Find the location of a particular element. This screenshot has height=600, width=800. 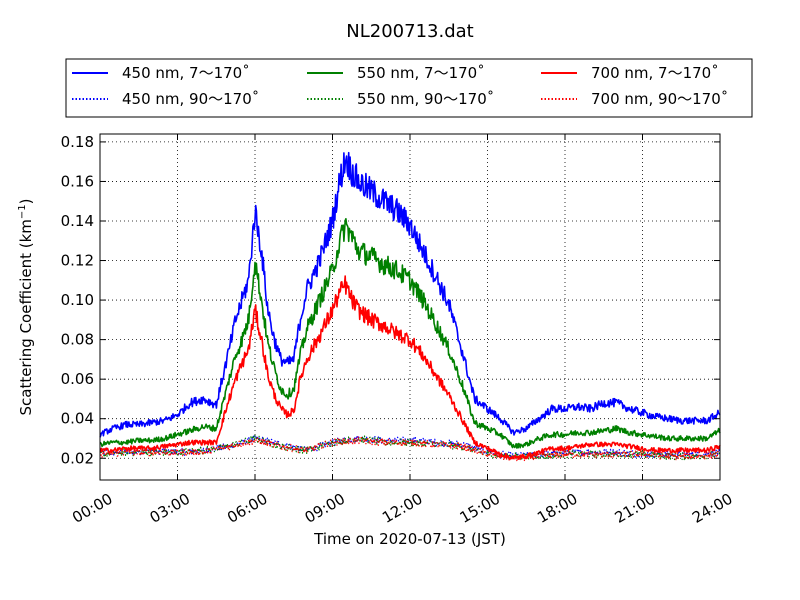

y-tick-label: 0.10 is located at coordinates (77, 300).